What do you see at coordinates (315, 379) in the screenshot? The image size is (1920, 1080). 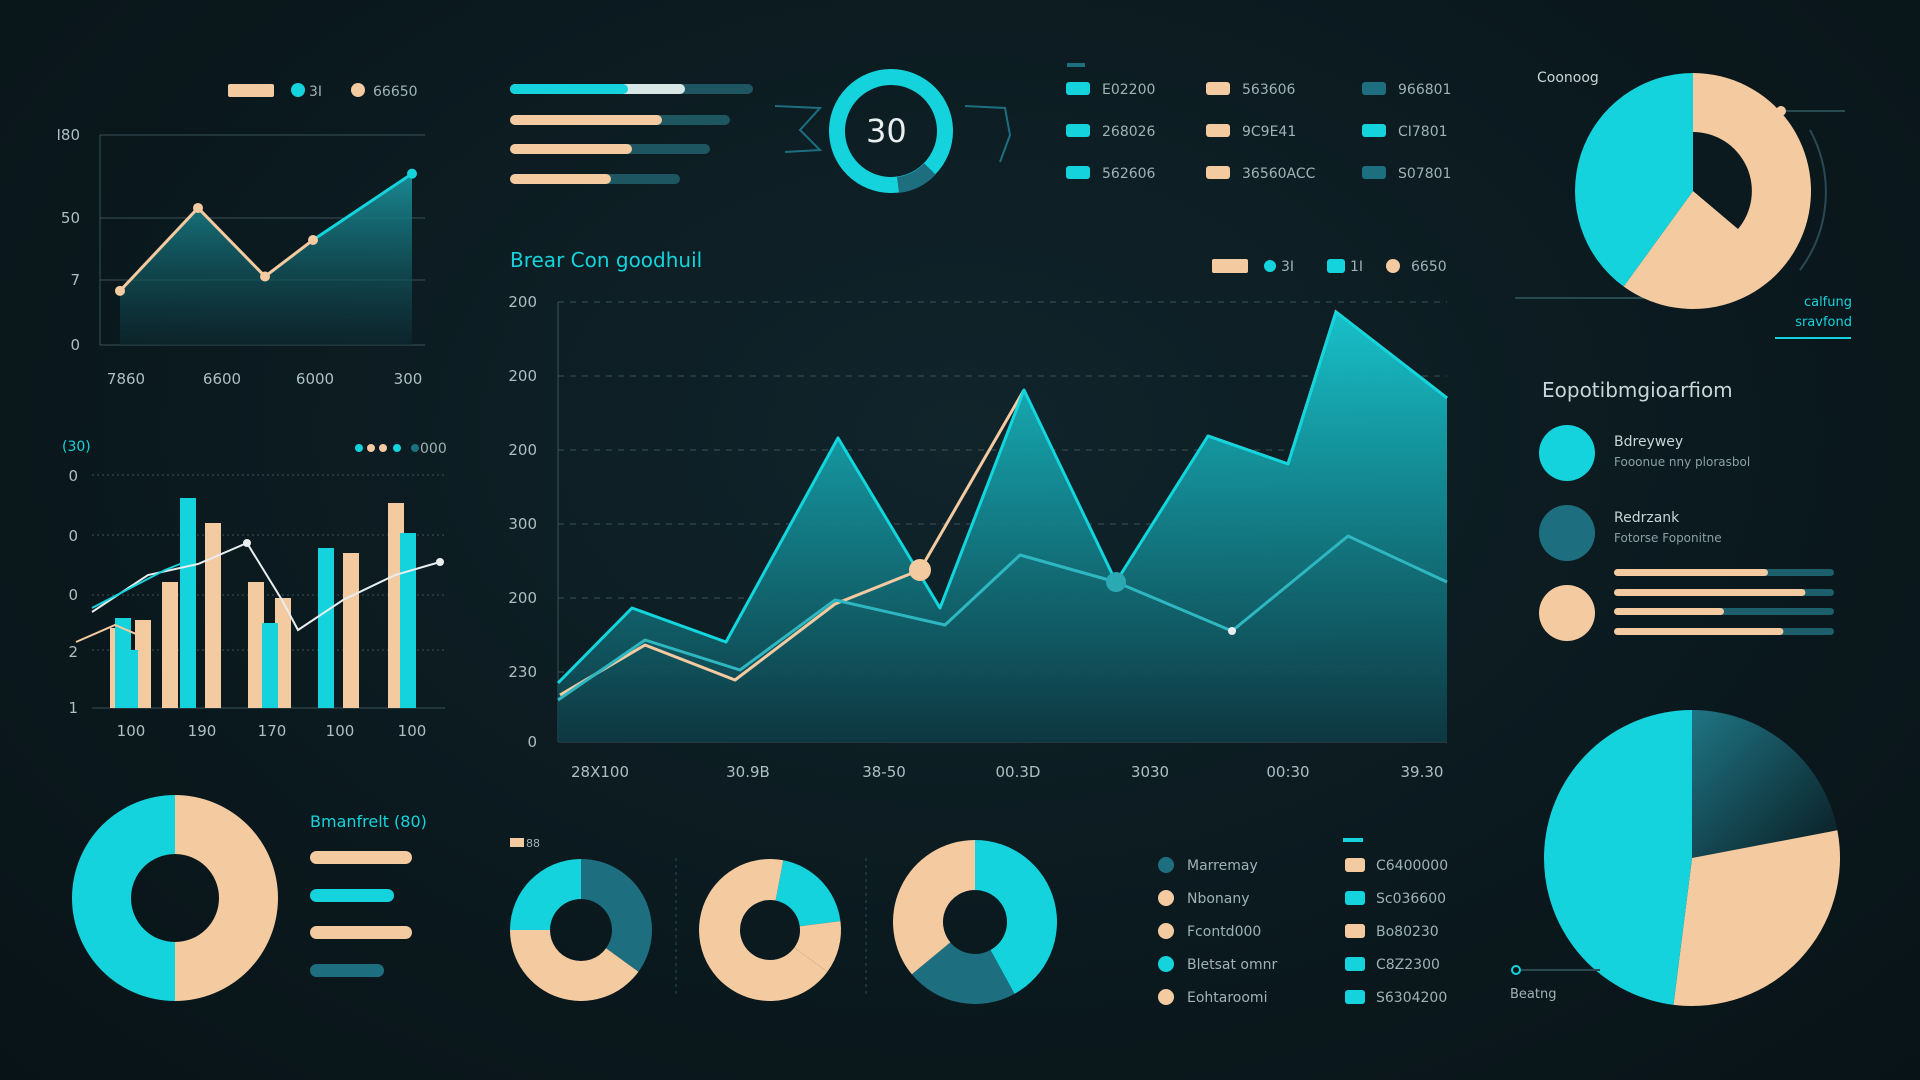 I see `tl-xtick-3: 6000` at bounding box center [315, 379].